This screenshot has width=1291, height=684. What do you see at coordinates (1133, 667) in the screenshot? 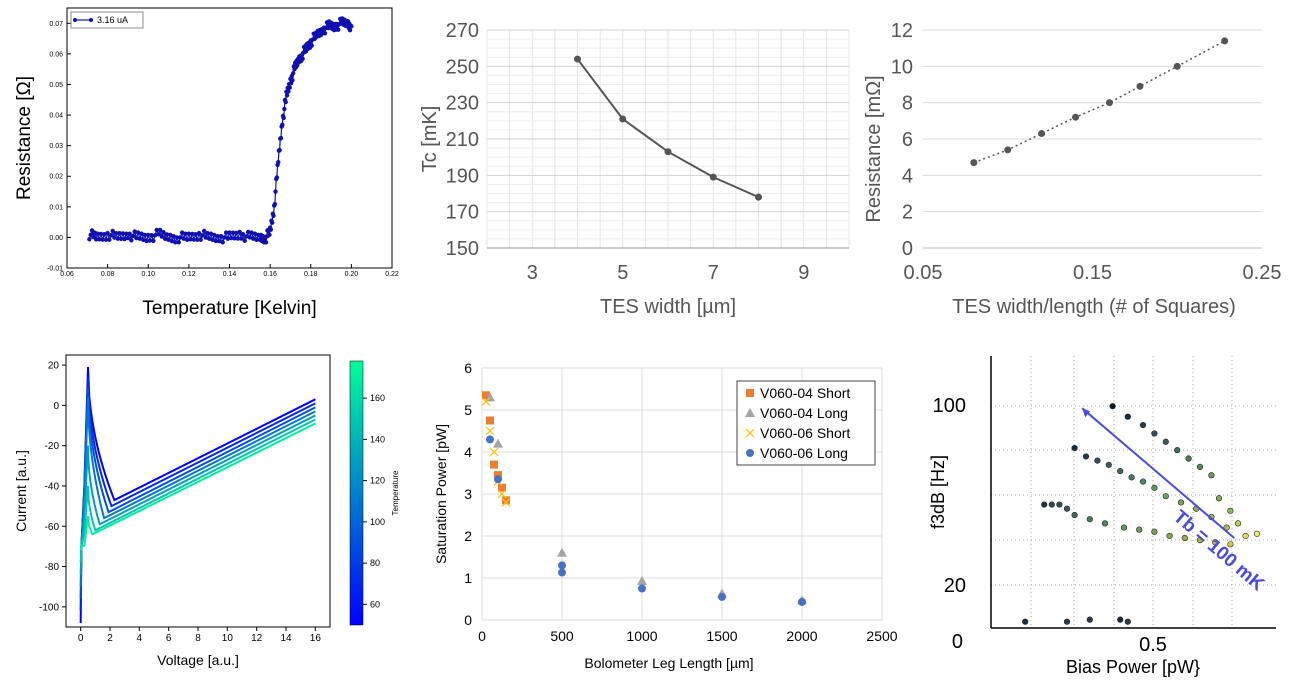
I see `x-axis-label: Bias Power [pW}` at bounding box center [1133, 667].